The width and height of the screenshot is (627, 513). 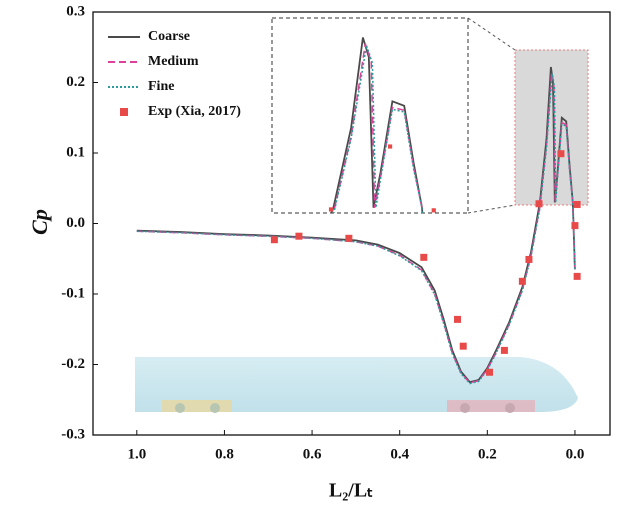 What do you see at coordinates (73, 364) in the screenshot?
I see `y-tick-label: -0.2` at bounding box center [73, 364].